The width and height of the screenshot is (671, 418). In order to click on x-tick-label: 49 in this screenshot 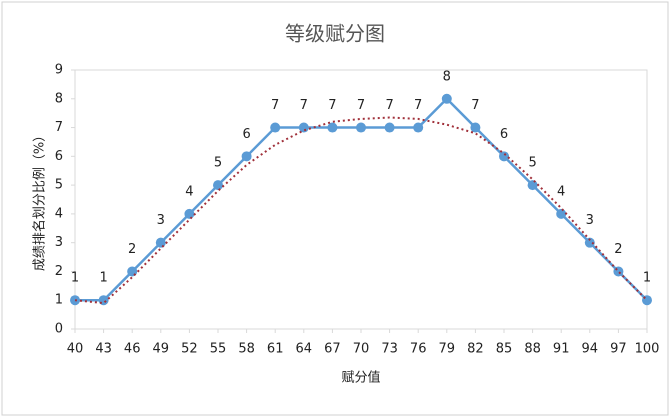, I will do `click(161, 349)`.